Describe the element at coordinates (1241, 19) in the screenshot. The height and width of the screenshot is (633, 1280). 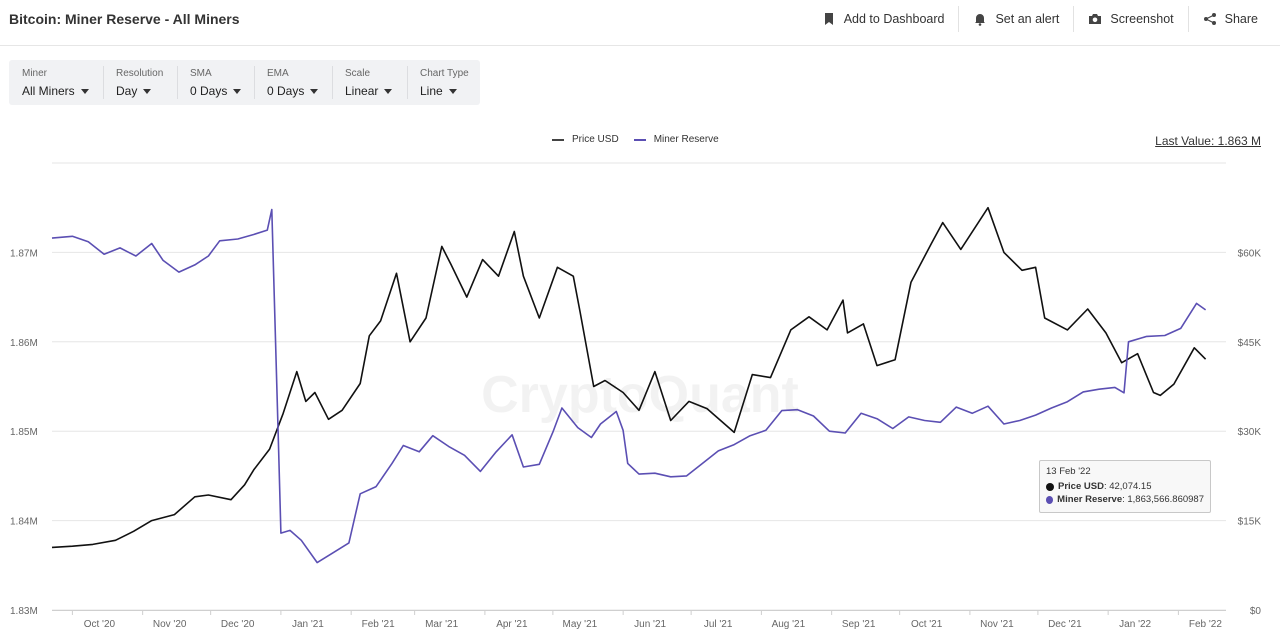
I see `share-label: Share` at that location.